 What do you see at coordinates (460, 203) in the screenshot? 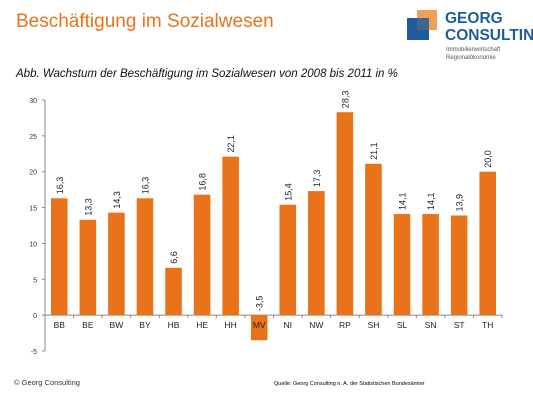
I see `data-label: 13,9` at bounding box center [460, 203].